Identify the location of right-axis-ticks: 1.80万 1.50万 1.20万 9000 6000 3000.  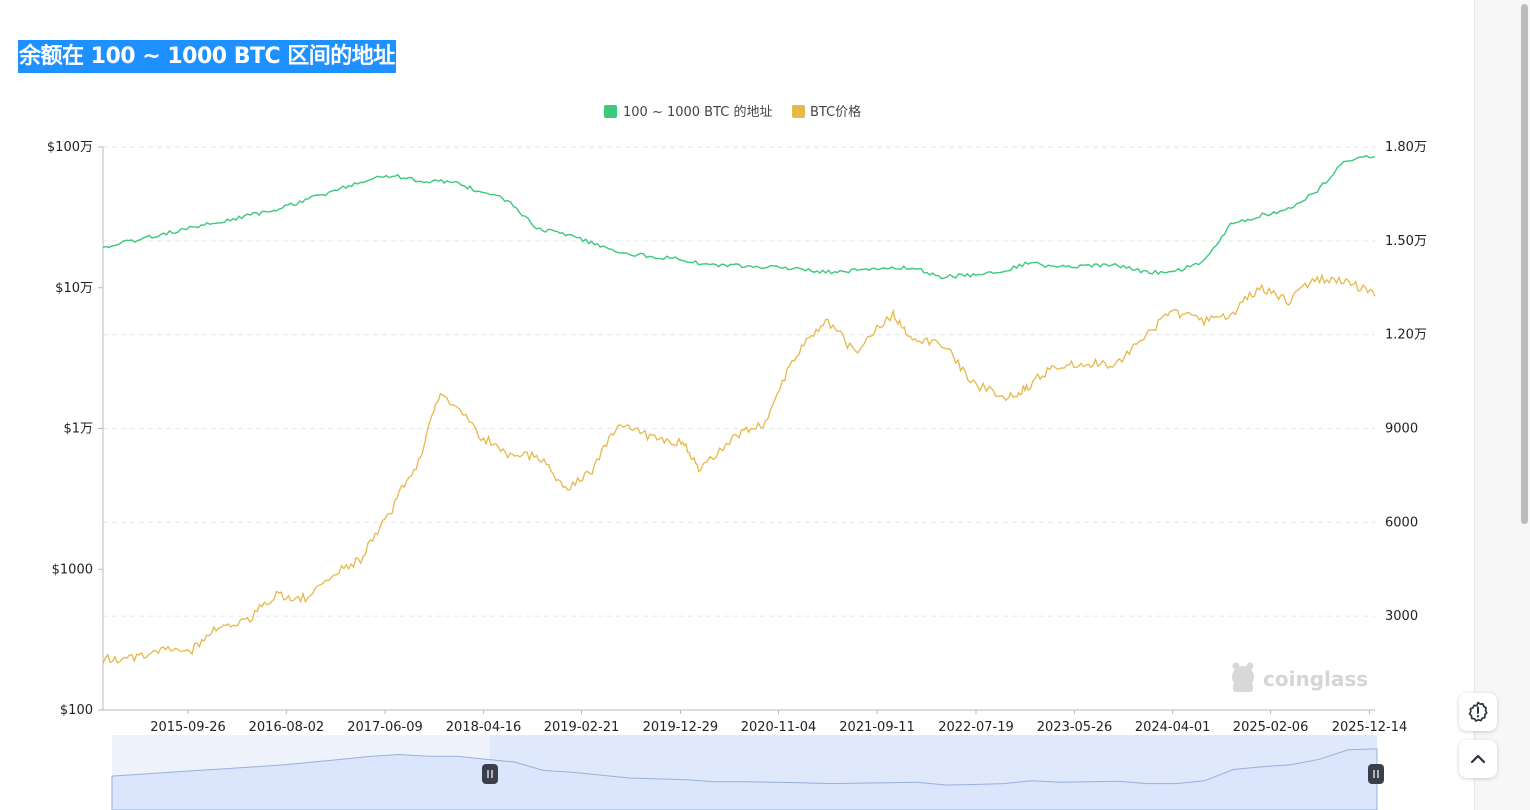
(1406, 382).